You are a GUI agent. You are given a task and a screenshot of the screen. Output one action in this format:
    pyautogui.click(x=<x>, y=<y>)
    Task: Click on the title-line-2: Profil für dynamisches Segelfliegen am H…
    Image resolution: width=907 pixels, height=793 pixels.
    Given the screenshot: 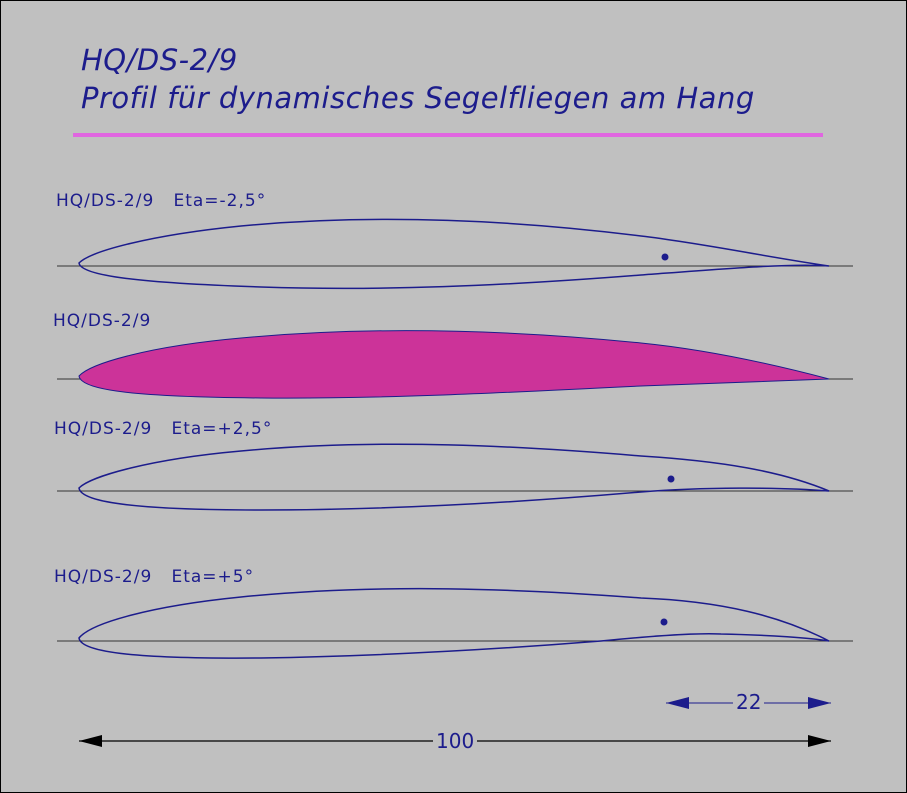 What is the action you would take?
    pyautogui.click(x=418, y=98)
    